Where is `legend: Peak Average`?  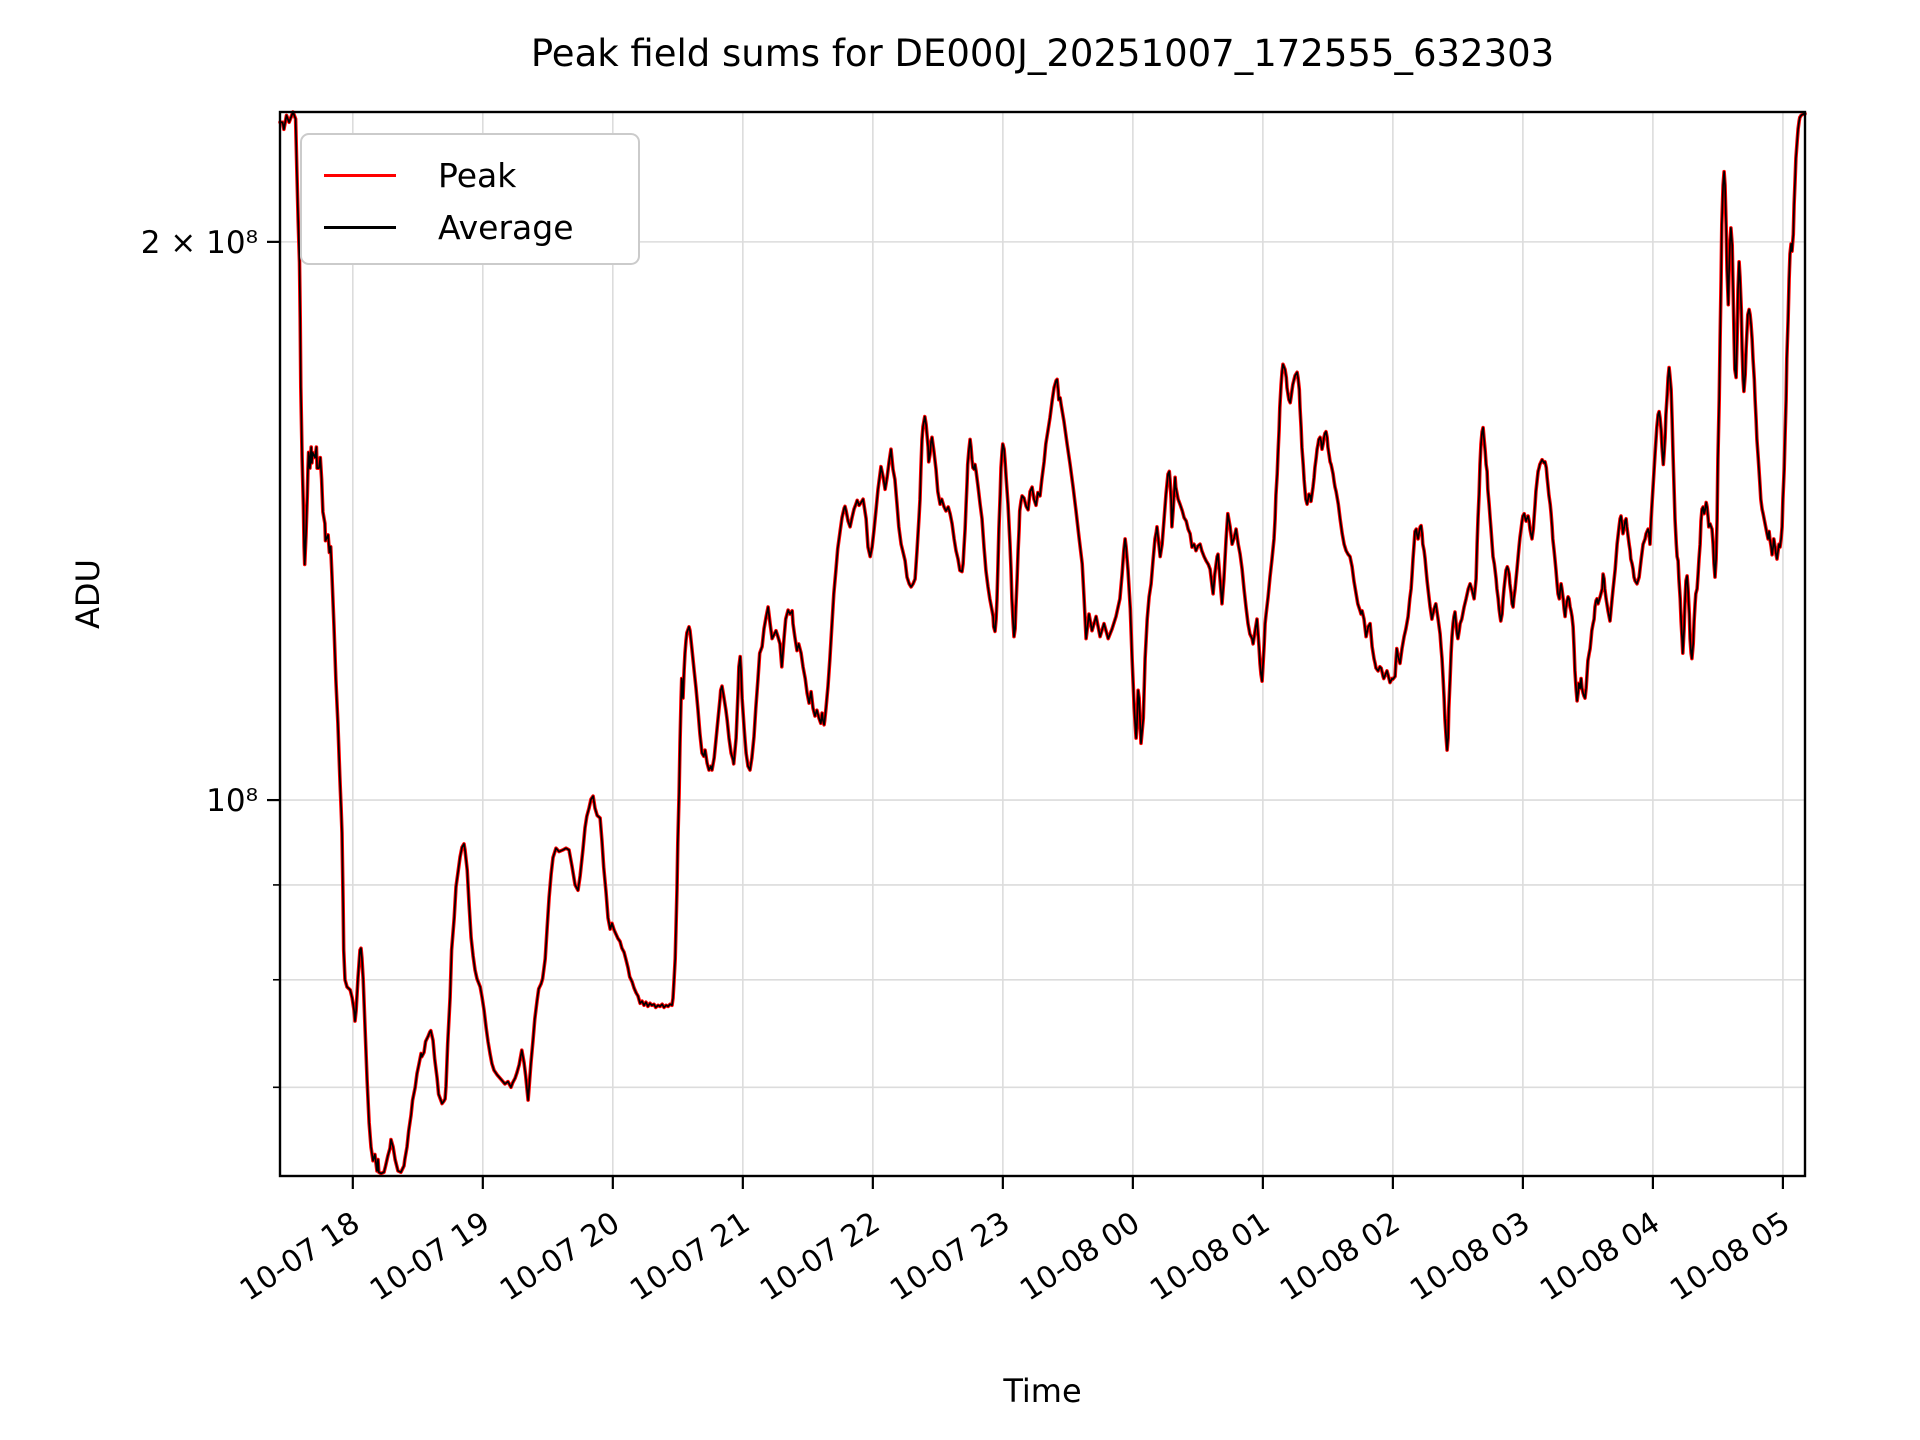
legend: Peak Average is located at coordinates (470, 199).